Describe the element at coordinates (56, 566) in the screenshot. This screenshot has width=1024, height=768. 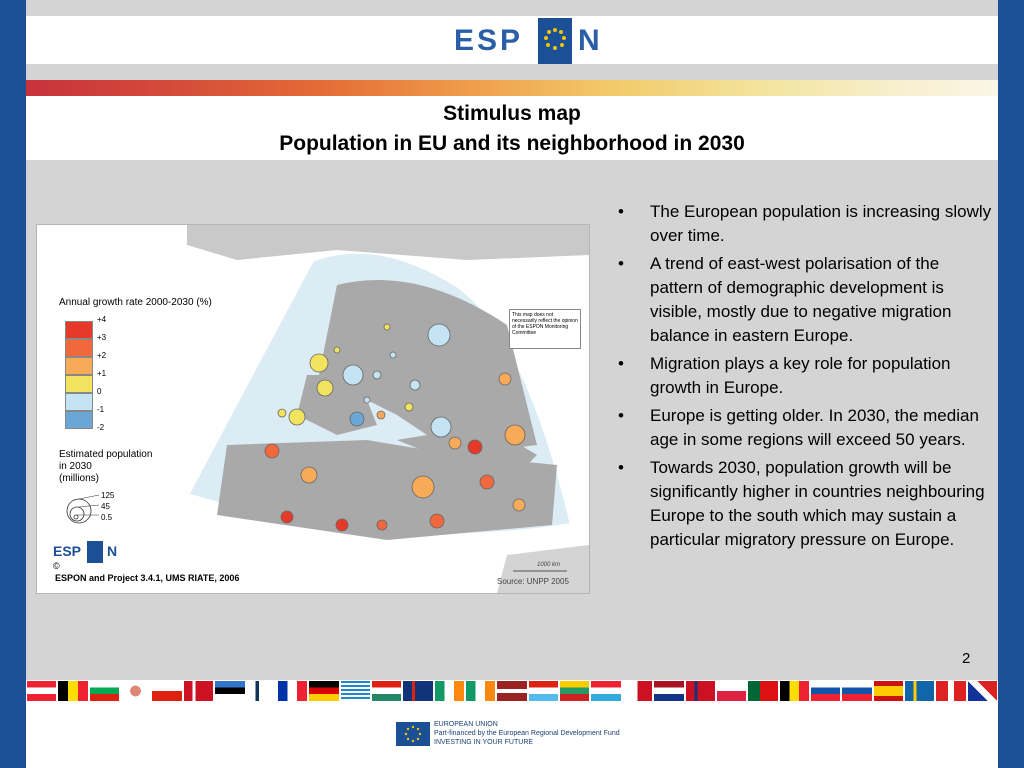
I see `copyright-mark: ©` at that location.